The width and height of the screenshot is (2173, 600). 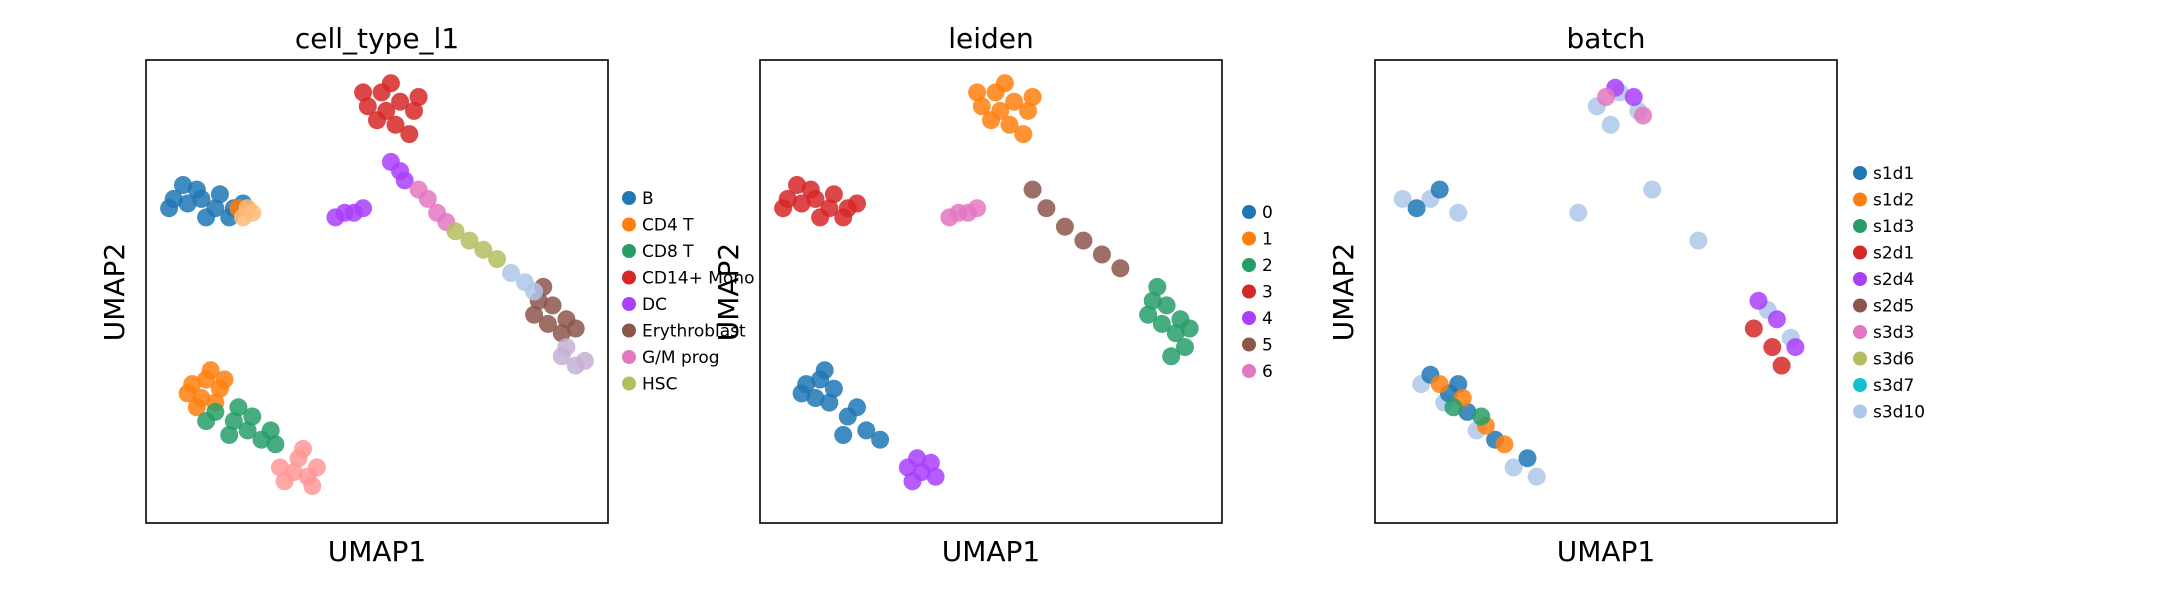 I want to click on legend-label: s3d3, so click(x=1893, y=333).